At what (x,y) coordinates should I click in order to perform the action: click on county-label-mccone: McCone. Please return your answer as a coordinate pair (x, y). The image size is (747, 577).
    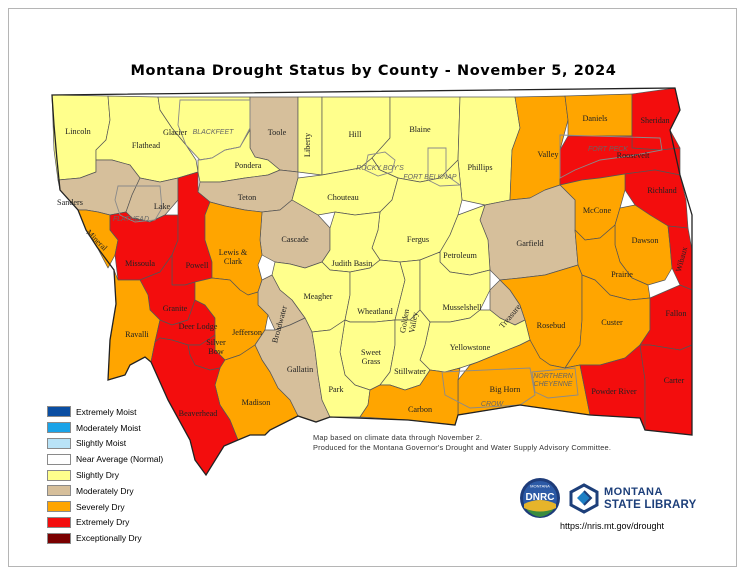
    Looking at the image, I should click on (597, 210).